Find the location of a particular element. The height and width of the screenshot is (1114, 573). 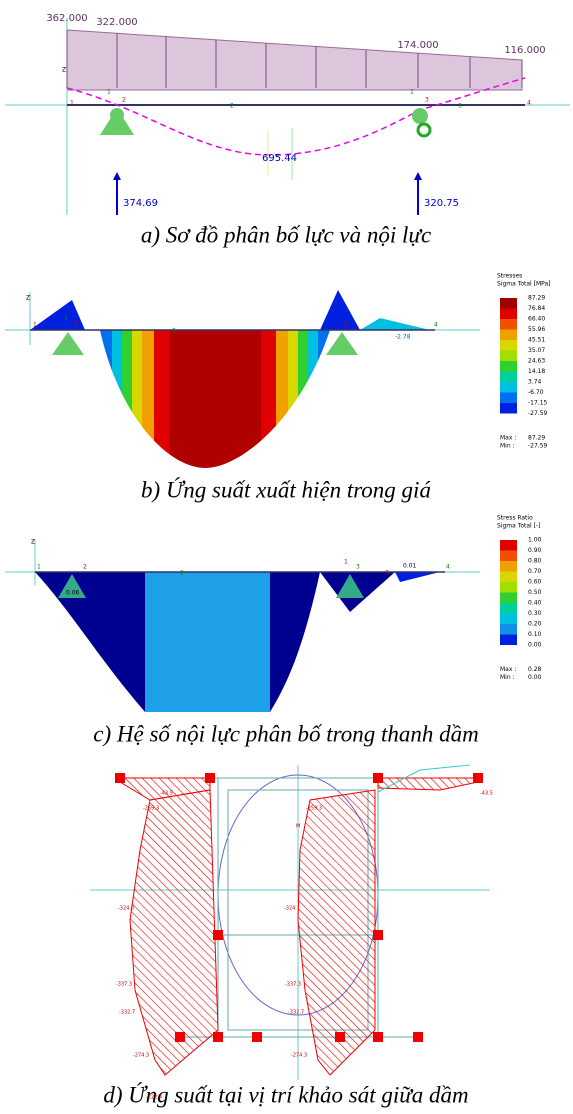

legend-label: 87.29 is located at coordinates (536, 298).